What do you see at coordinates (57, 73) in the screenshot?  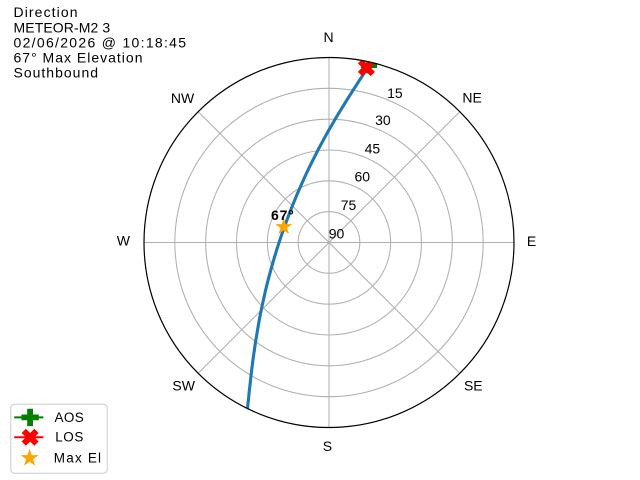 I see `svg-text: Southbound` at bounding box center [57, 73].